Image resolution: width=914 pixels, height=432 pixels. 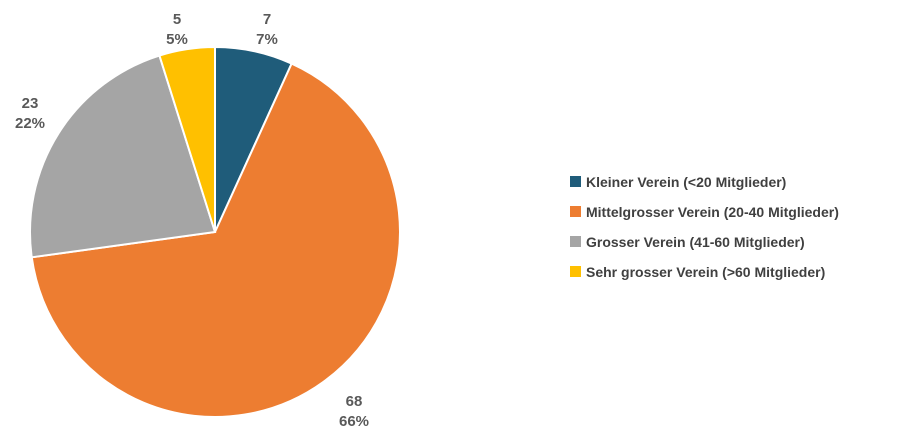 What do you see at coordinates (30, 123) in the screenshot?
I see `slice-percent-label: 22%` at bounding box center [30, 123].